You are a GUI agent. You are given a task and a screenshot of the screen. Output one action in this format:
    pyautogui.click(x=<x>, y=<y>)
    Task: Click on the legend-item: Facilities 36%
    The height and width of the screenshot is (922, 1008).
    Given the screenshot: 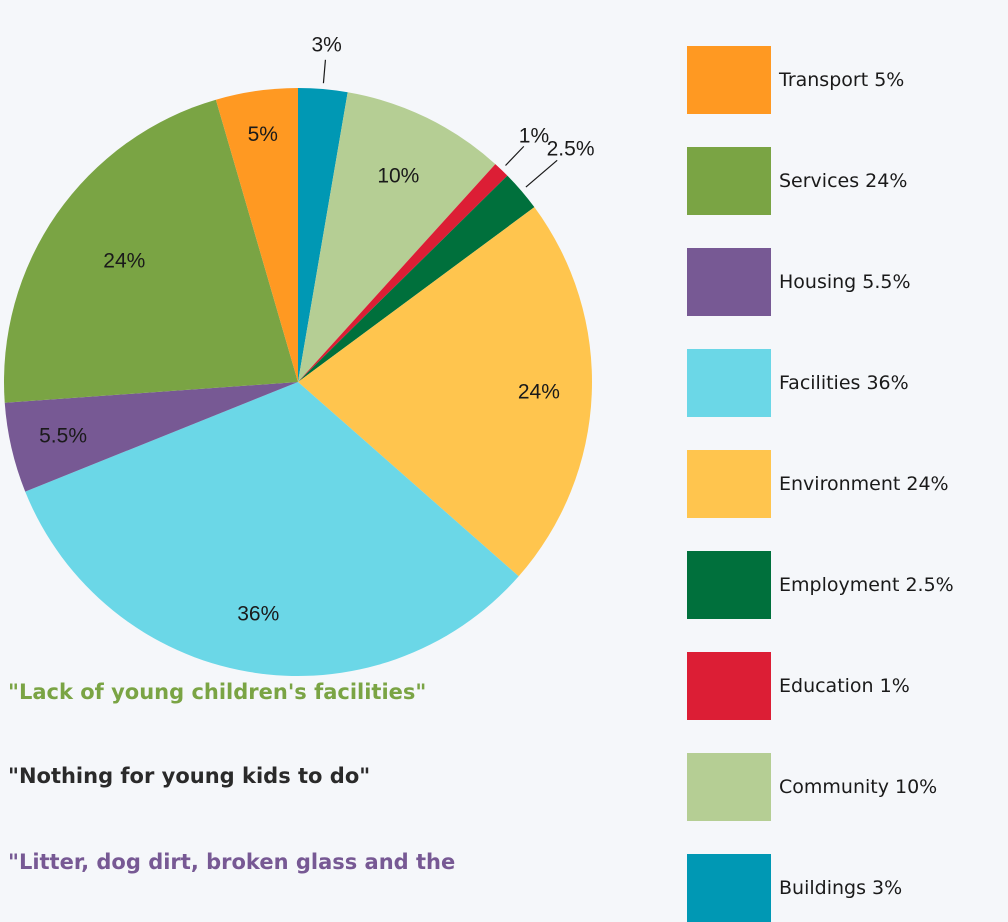 What is the action you would take?
    pyautogui.click(x=798, y=383)
    